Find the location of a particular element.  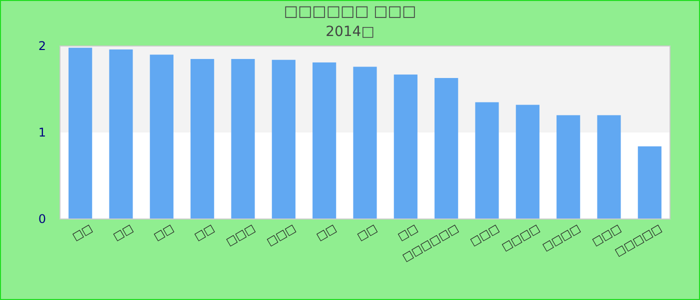

chart-title: □□□□□□ □□□ is located at coordinates (350, 11).